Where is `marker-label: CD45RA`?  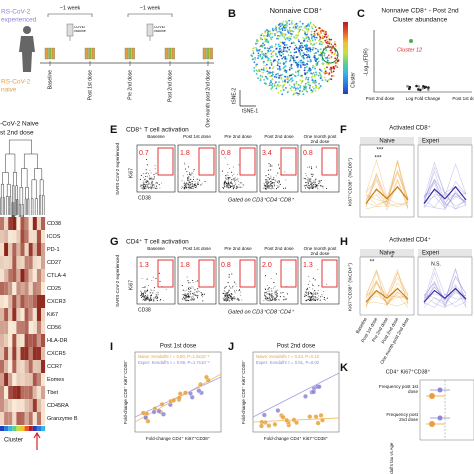
marker-label: CD45RA is located at coordinates (58, 406).